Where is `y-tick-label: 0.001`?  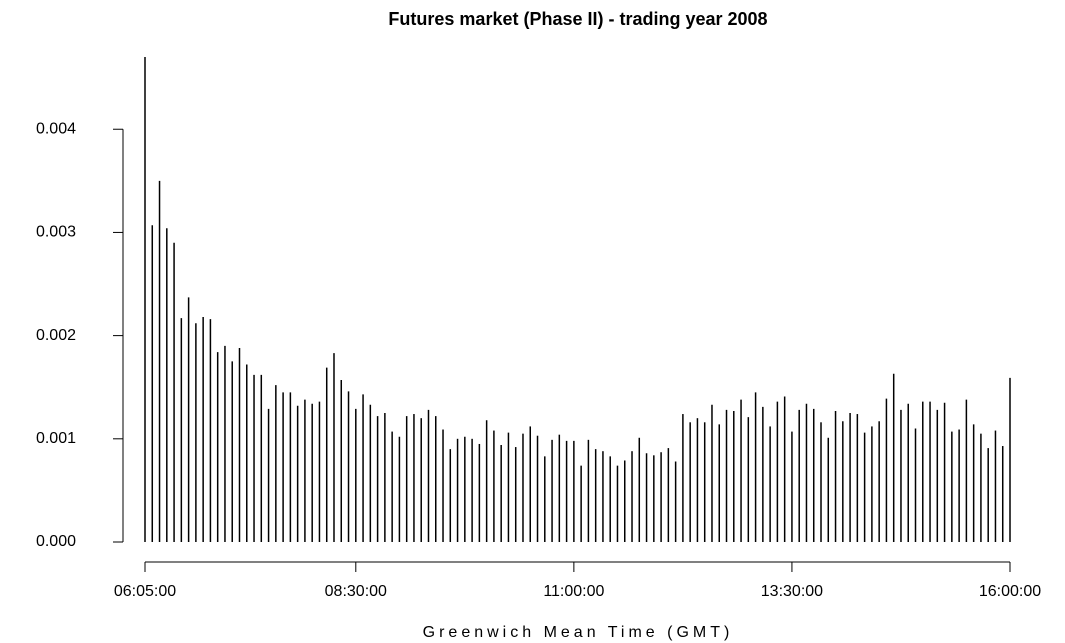 y-tick-label: 0.001 is located at coordinates (56, 438).